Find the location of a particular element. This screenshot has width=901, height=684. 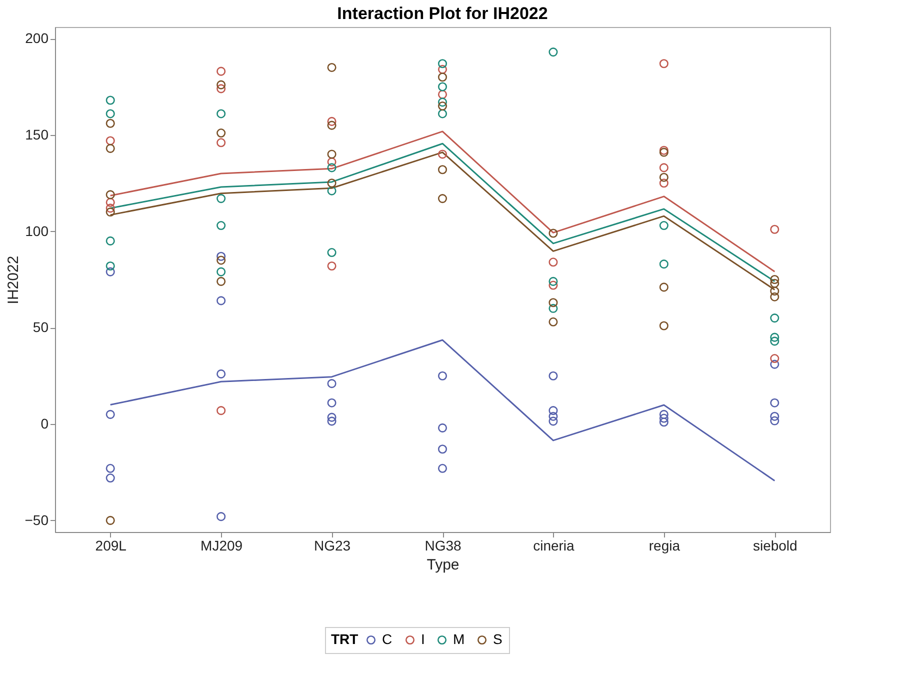

y-axis-title: IH2022 is located at coordinates (13, 280).